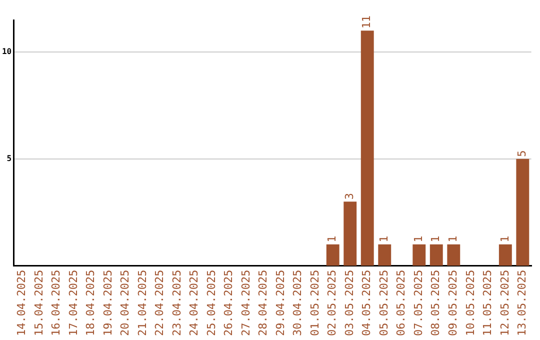 This screenshot has height=340, width=540. Describe the element at coordinates (453, 303) in the screenshot. I see `x-tick-label: 09.05.2025` at that location.